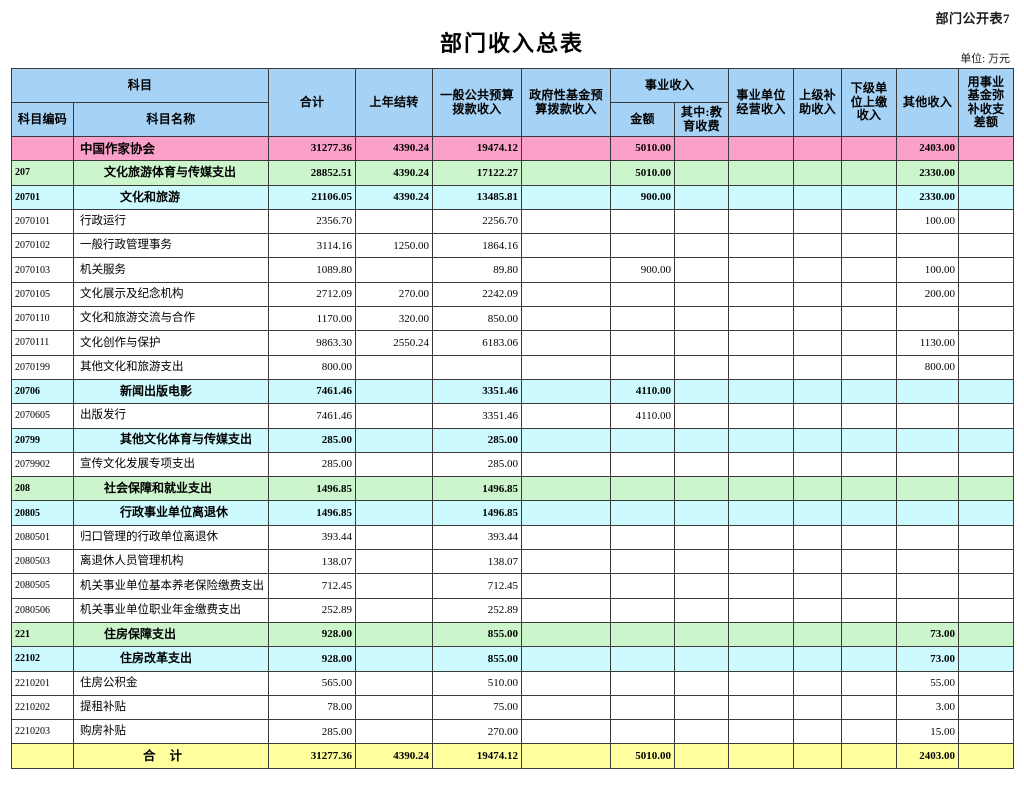 Image resolution: width=1024 pixels, height=785 pixels. I want to click on cell-total: 1170.00, so click(312, 319).